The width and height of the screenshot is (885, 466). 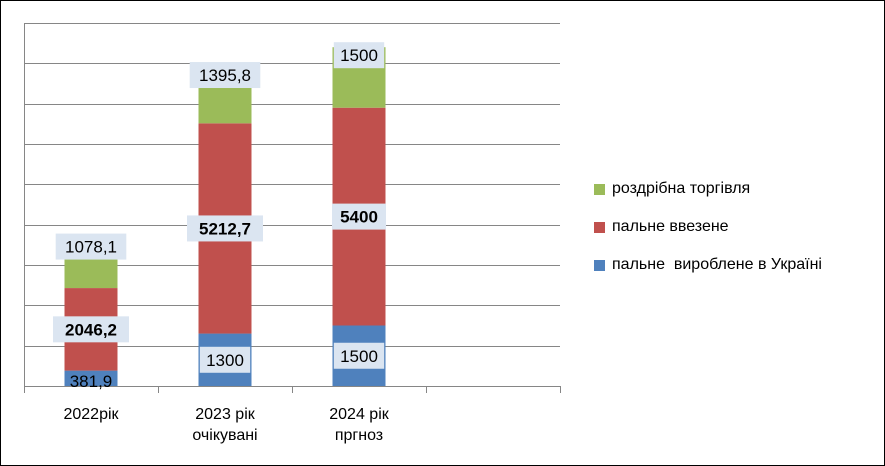 I want to click on legend-label-retail: роздрібна торгівля, so click(x=681, y=188).